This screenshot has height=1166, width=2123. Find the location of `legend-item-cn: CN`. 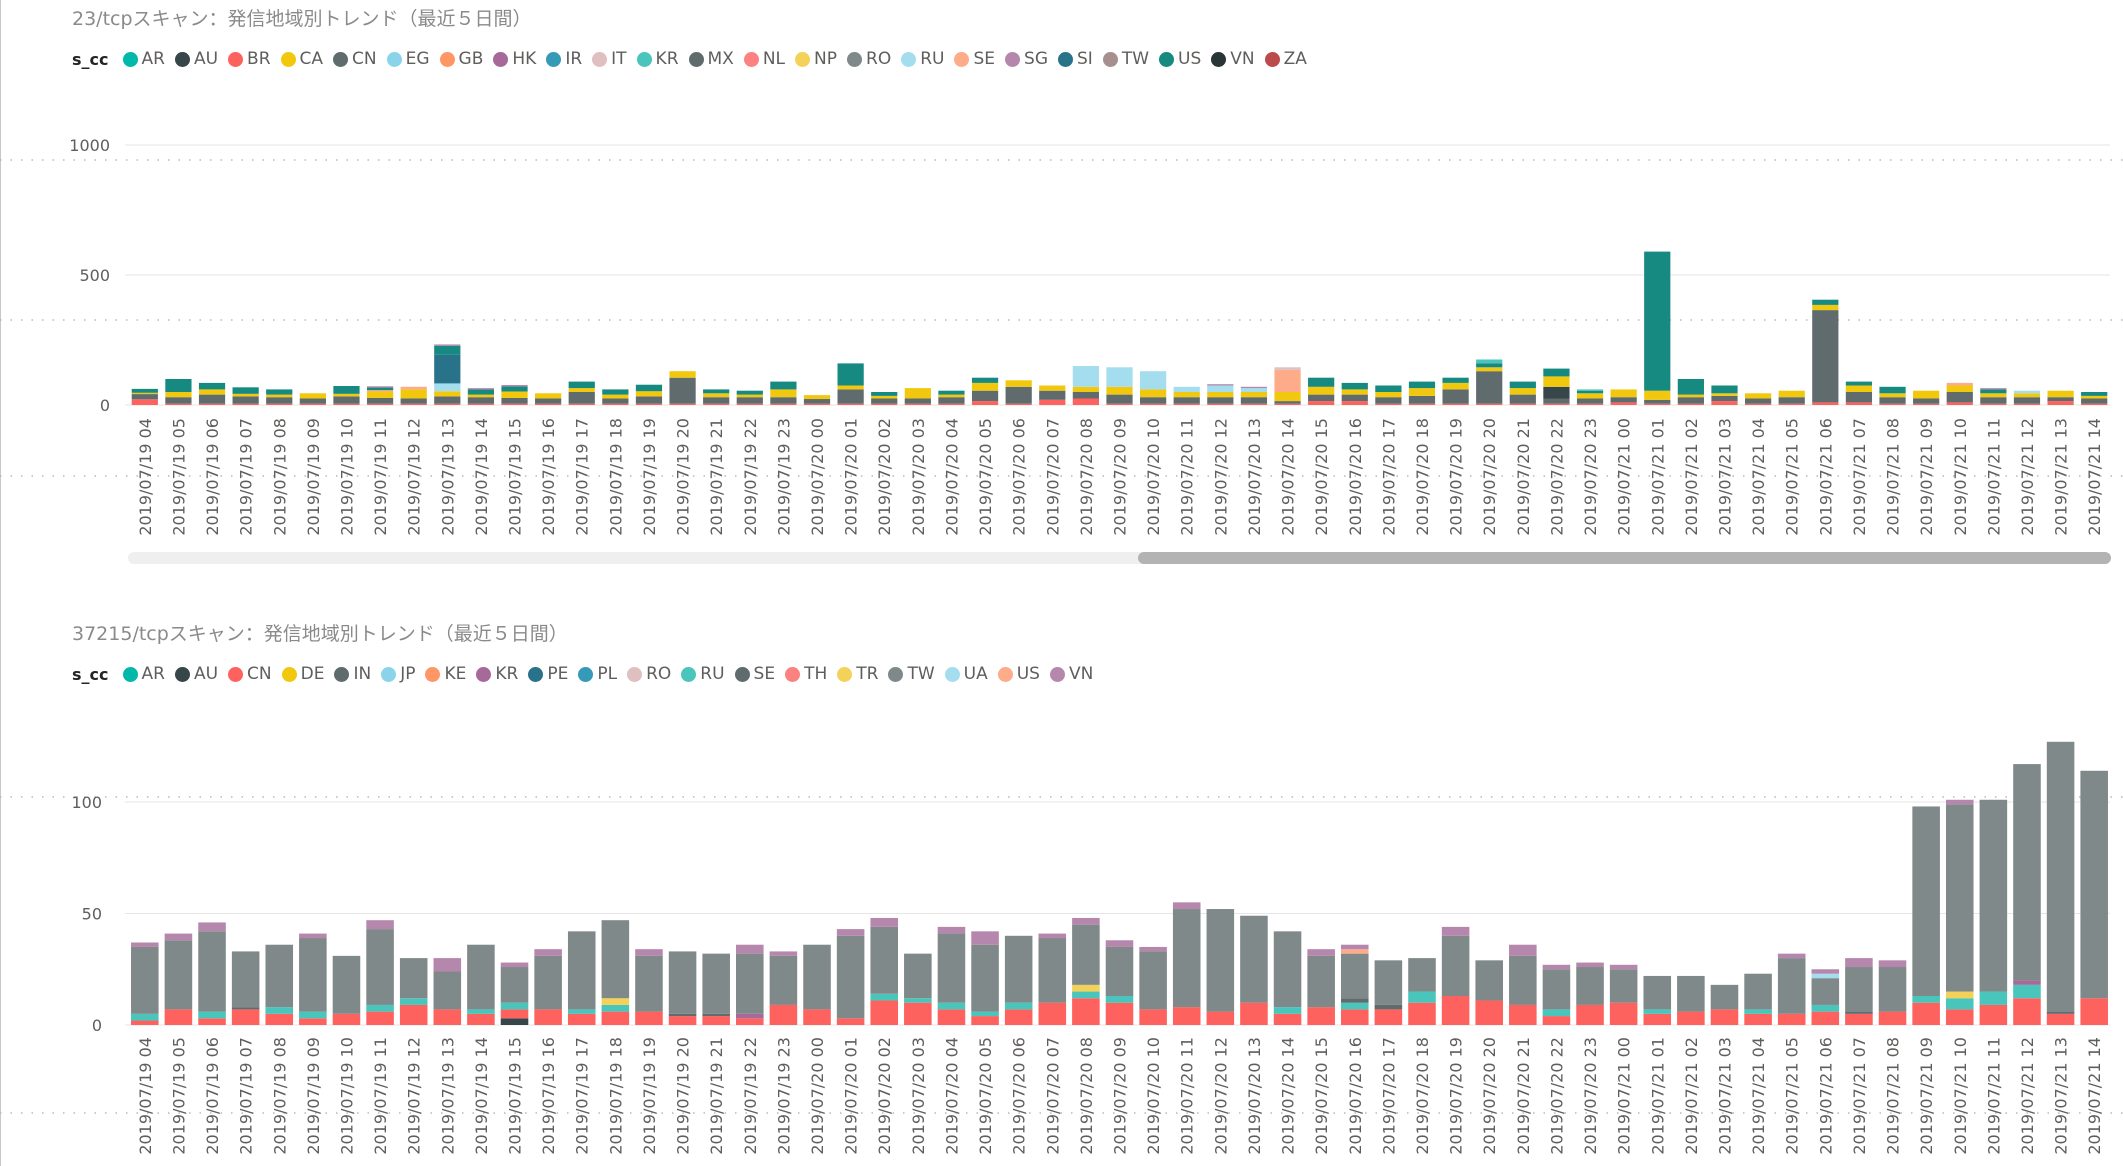

legend-item-cn: CN is located at coordinates (250, 674).